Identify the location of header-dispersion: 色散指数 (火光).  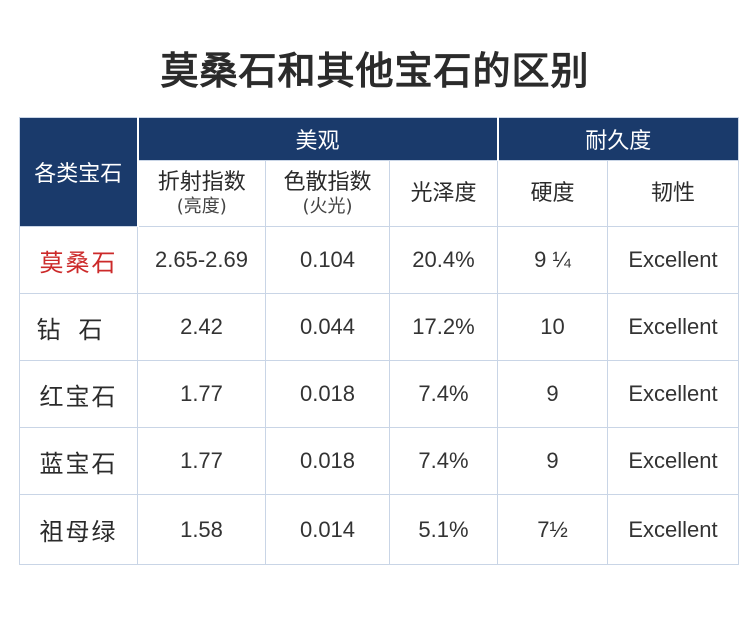
(327, 193).